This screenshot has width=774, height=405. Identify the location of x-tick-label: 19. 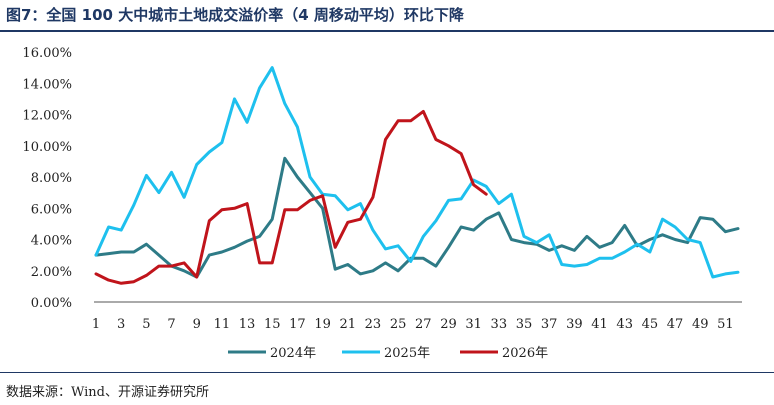
(322, 324).